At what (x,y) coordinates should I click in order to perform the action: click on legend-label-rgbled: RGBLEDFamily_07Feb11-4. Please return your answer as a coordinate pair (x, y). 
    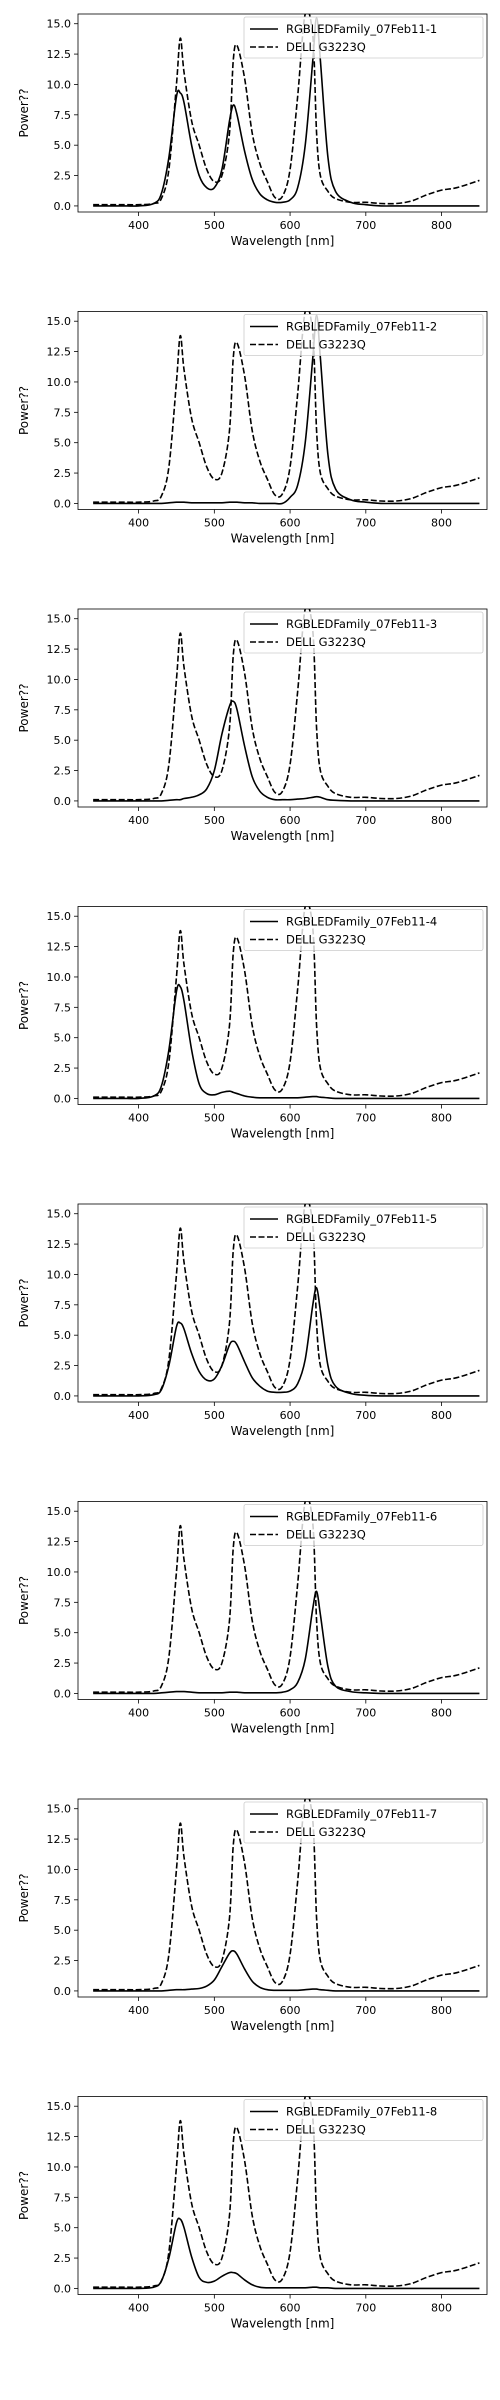
    Looking at the image, I should click on (361, 922).